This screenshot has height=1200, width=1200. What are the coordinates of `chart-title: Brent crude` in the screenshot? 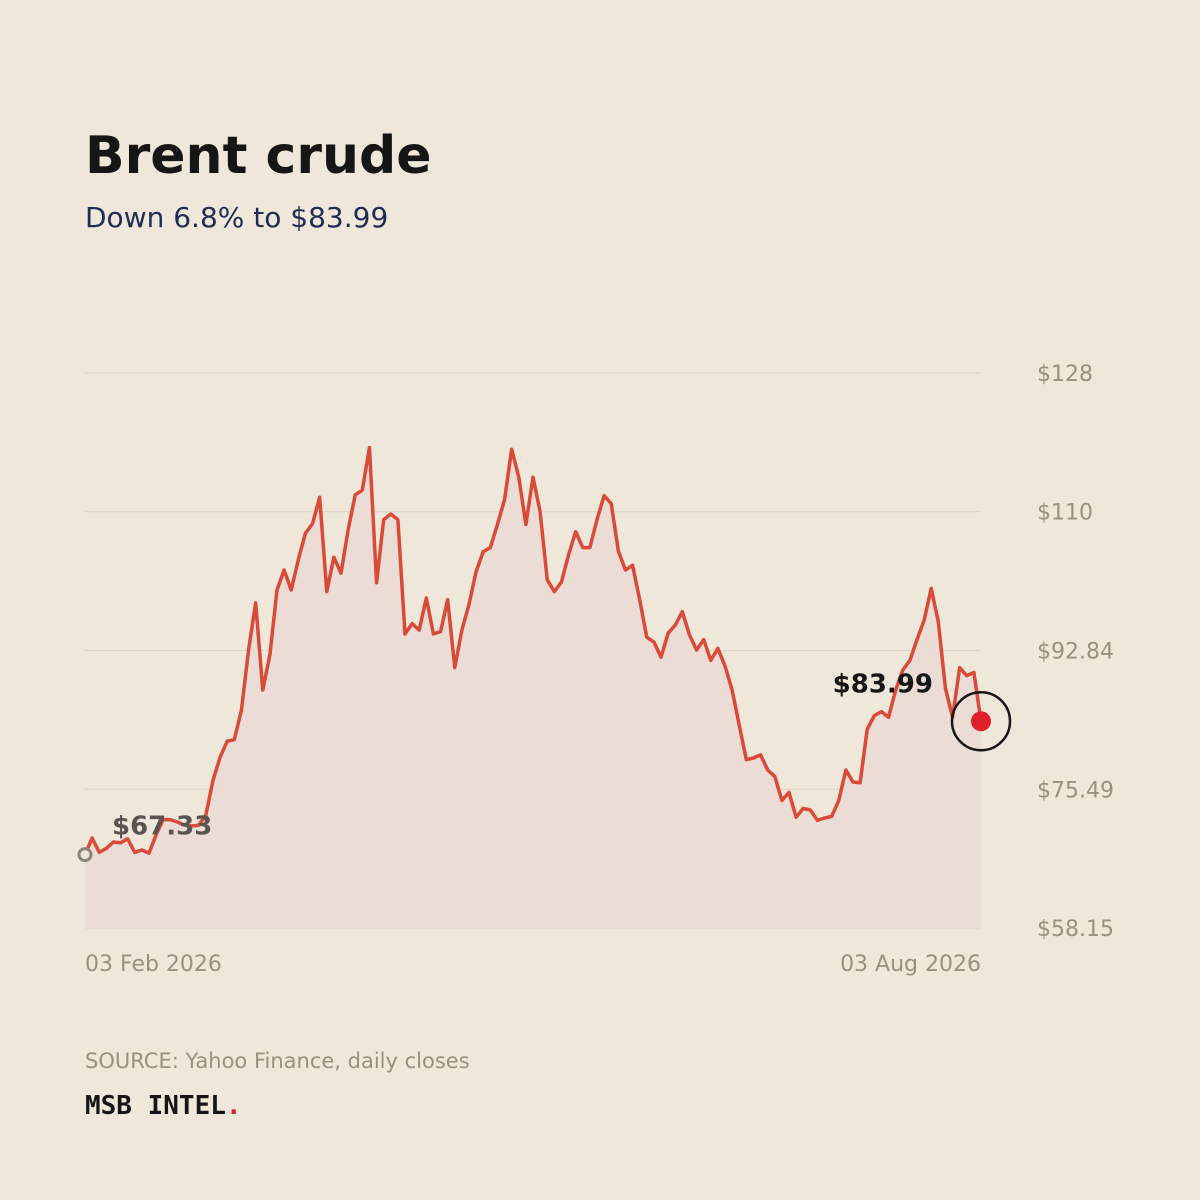 It's located at (258, 156).